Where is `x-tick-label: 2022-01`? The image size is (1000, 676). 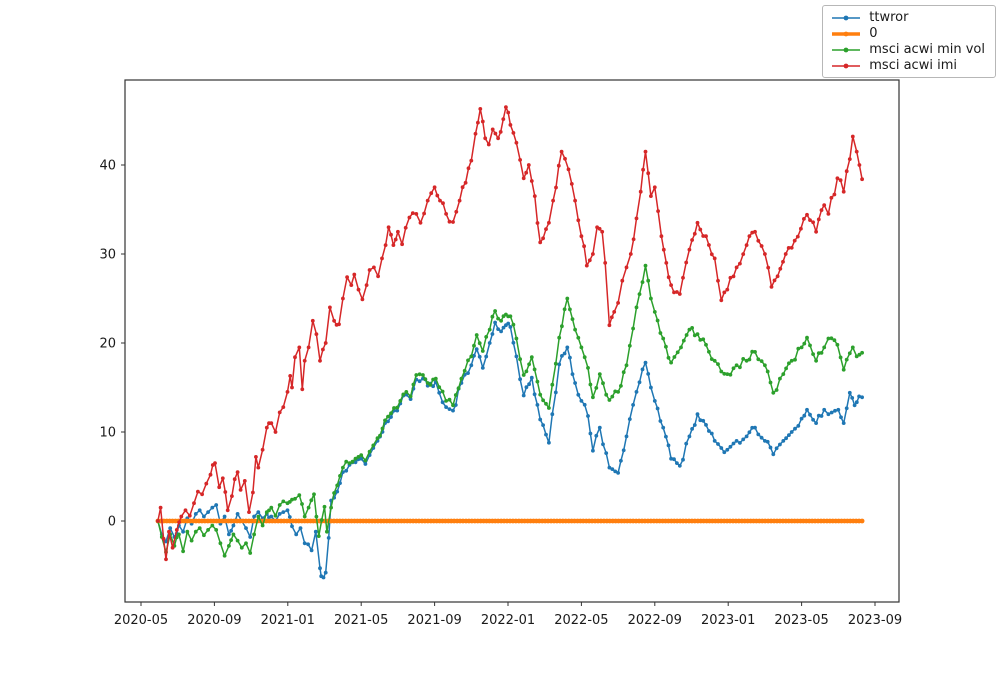
x-tick-label: 2022-01 is located at coordinates (508, 620).